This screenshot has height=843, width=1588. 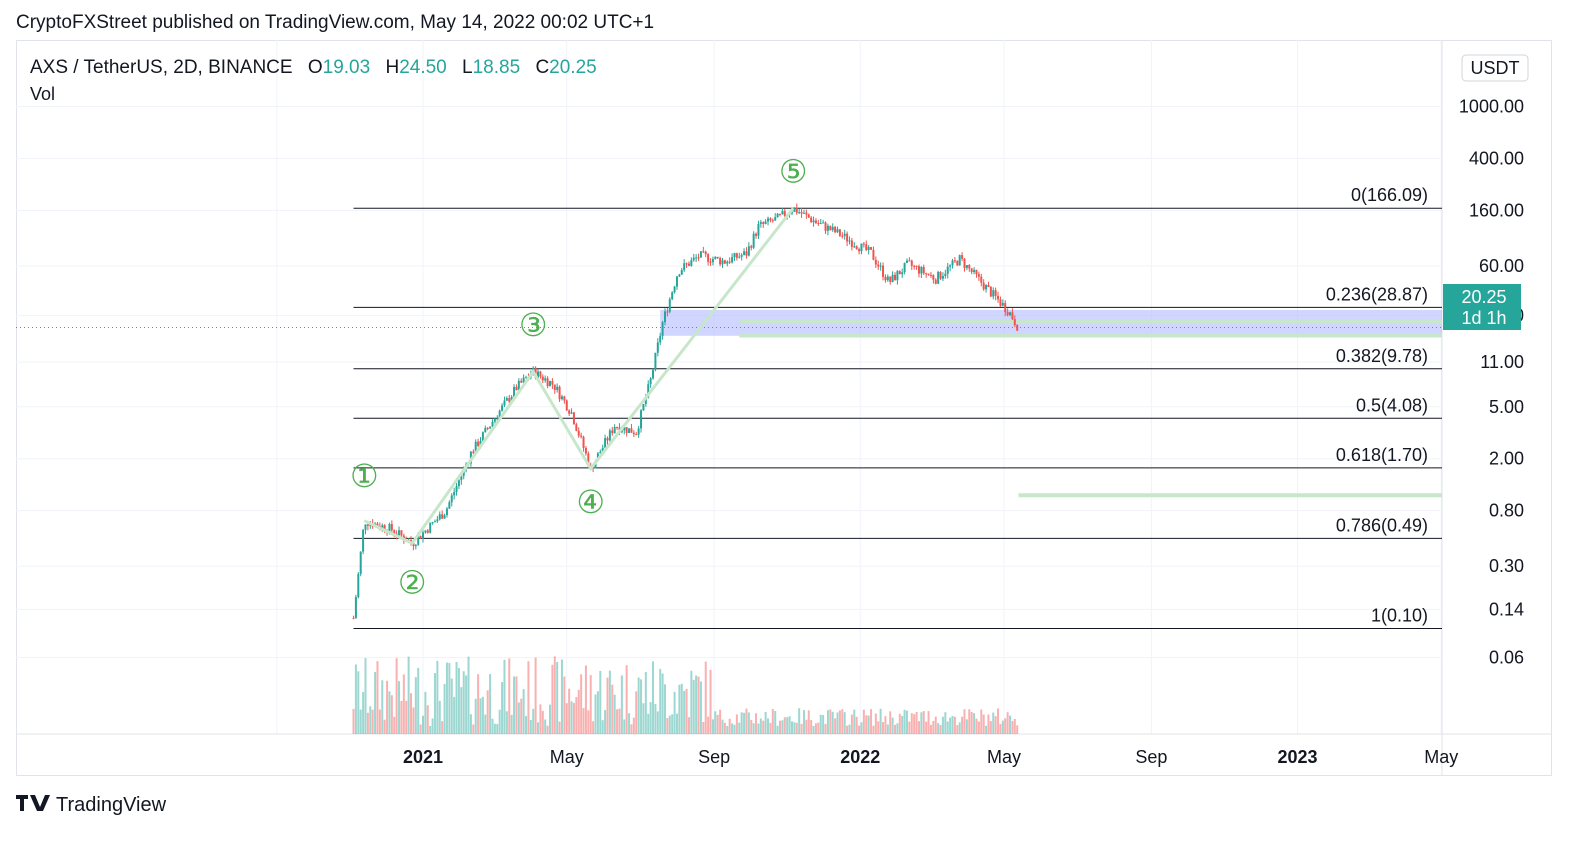 What do you see at coordinates (91, 805) in the screenshot?
I see `footer-brand: TradingView` at bounding box center [91, 805].